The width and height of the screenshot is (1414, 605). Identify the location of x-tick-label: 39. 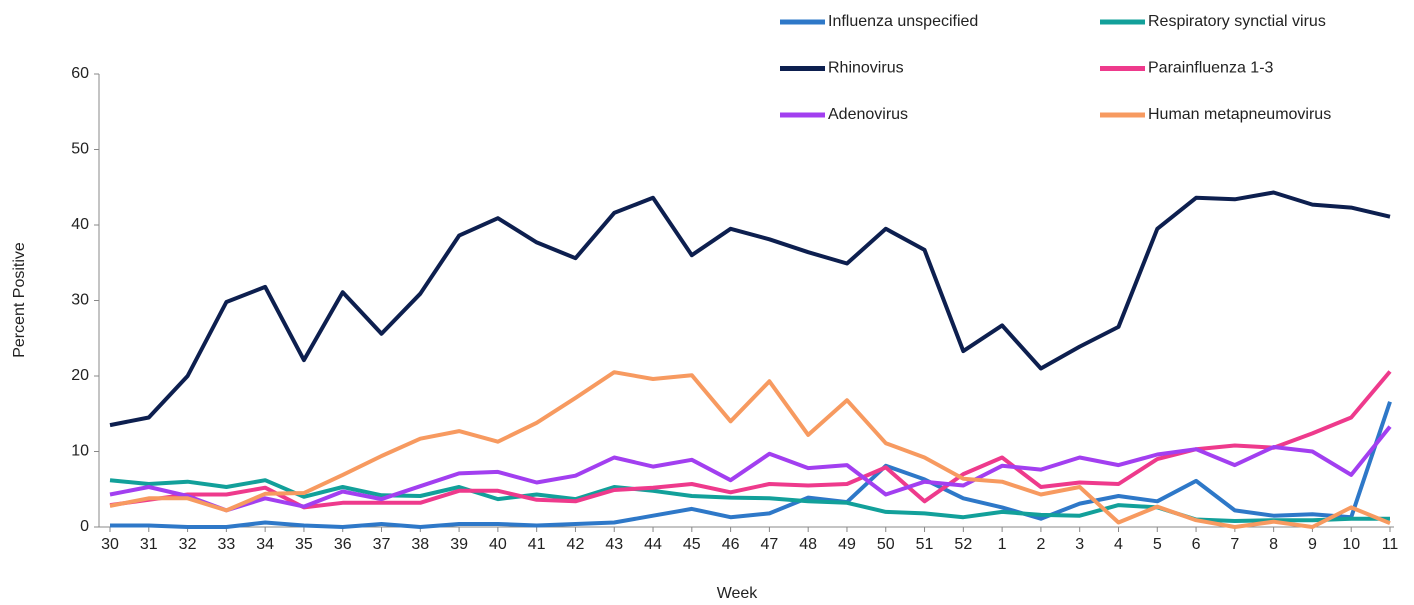
(459, 544).